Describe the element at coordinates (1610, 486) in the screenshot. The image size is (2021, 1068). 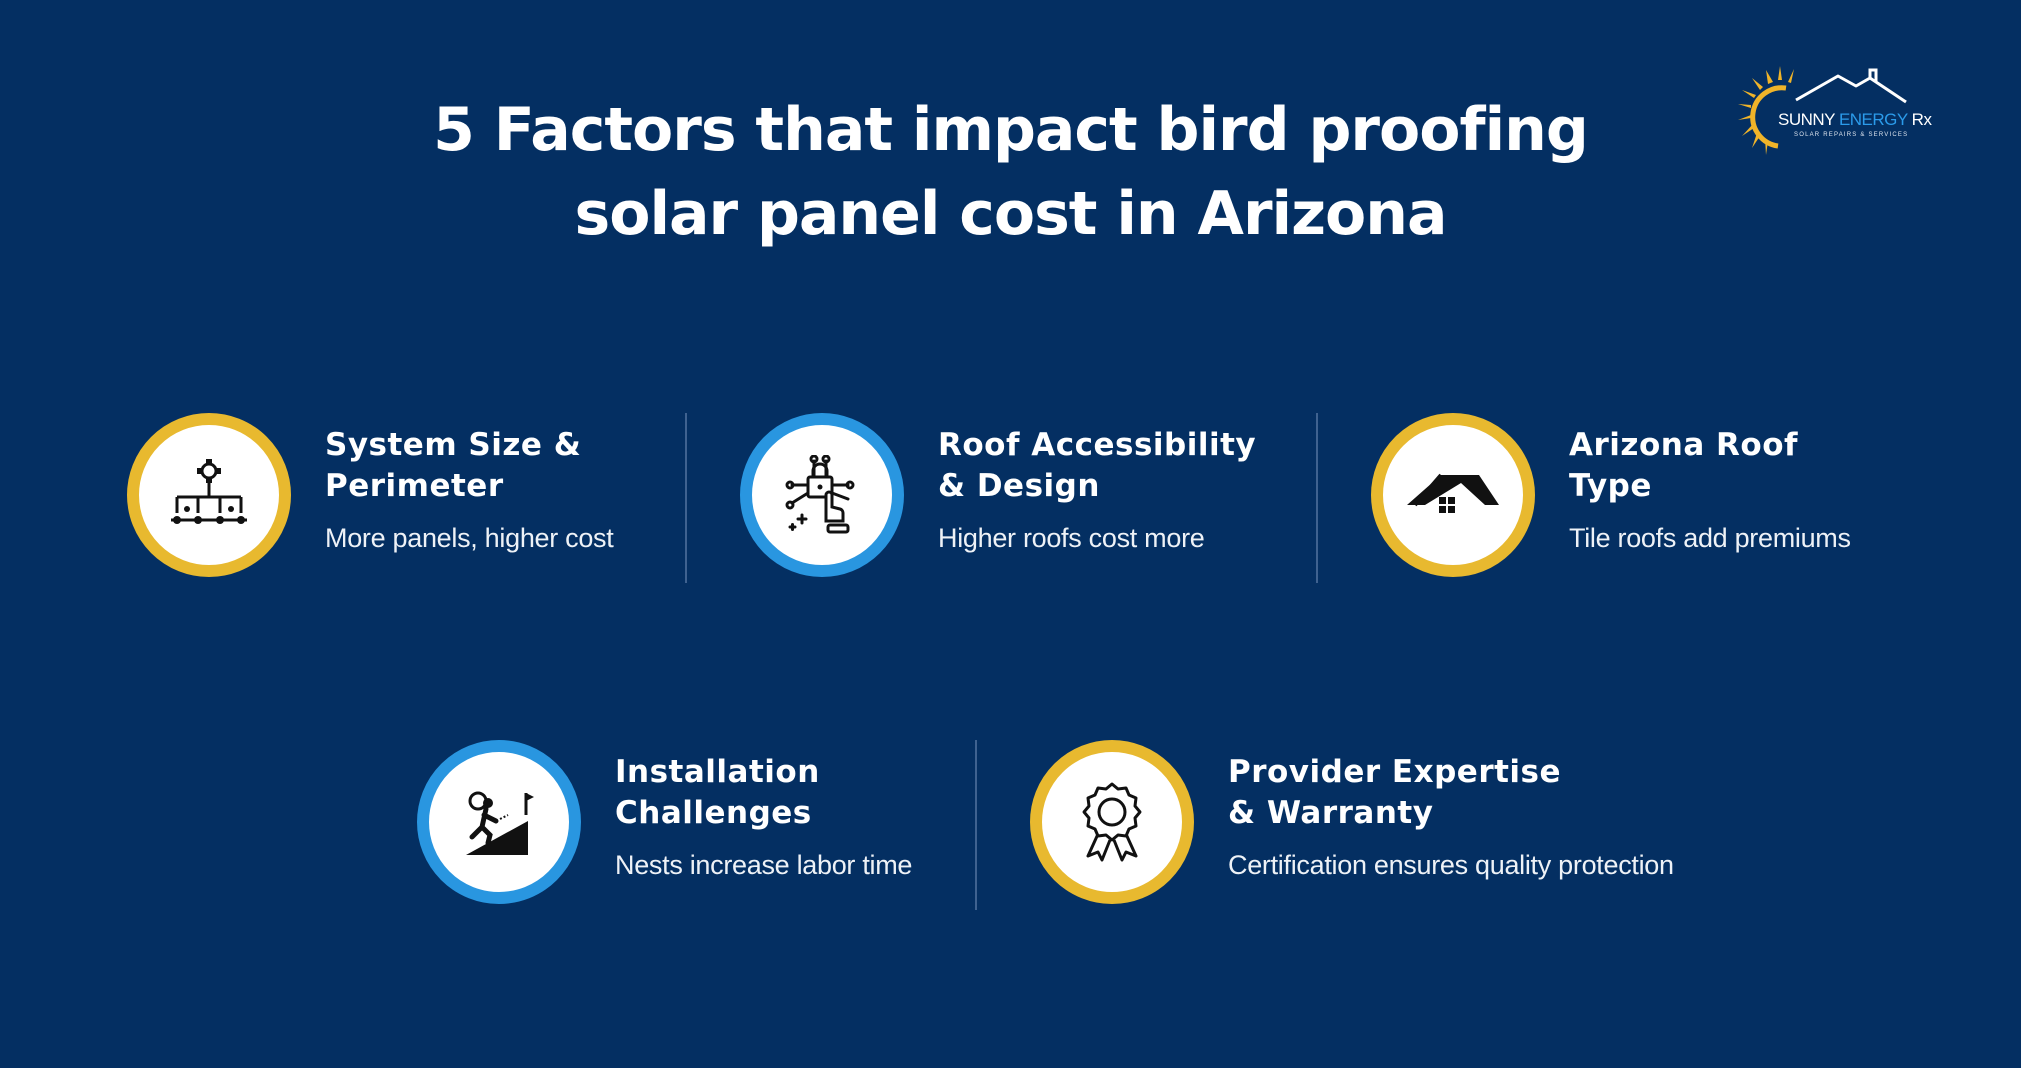
I see `factor-title-line2: Type` at that location.